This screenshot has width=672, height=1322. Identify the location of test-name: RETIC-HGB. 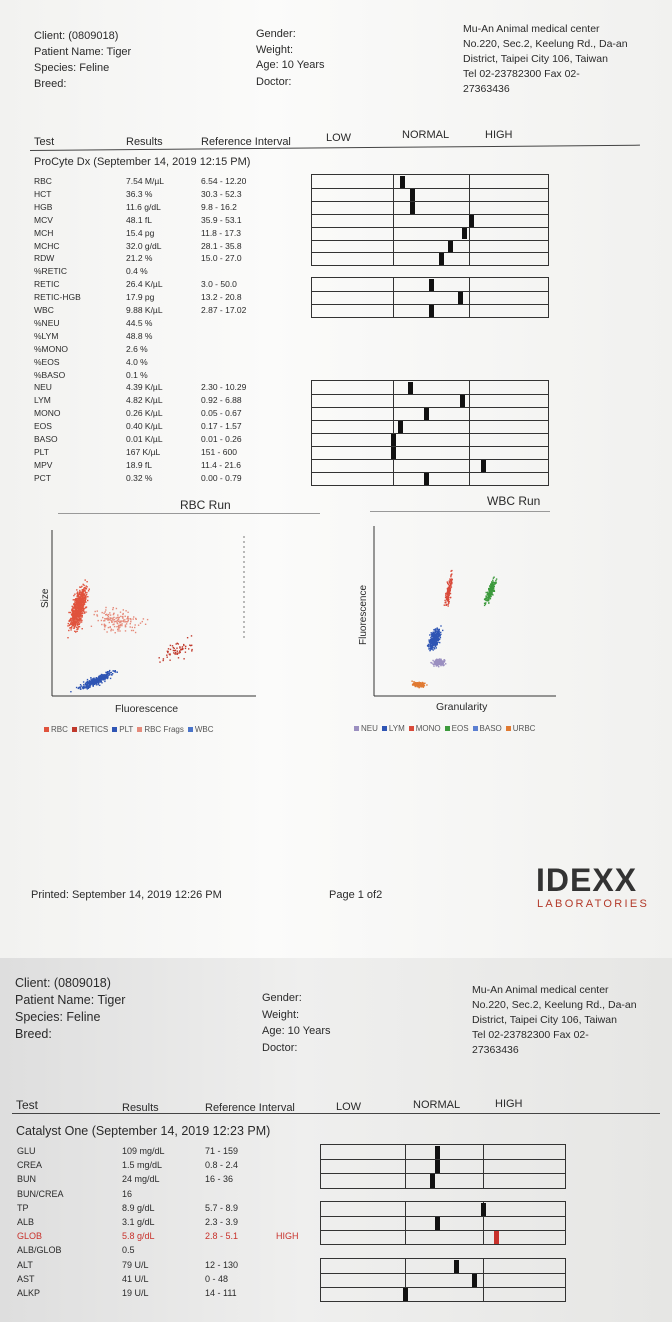
(57, 297).